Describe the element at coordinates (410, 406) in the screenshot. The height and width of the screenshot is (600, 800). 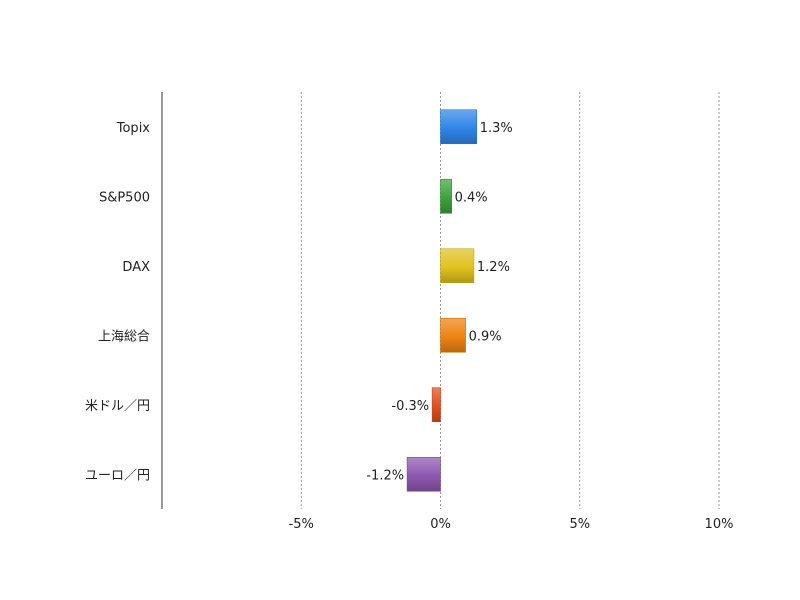
I see `data-label: -0.3%` at that location.